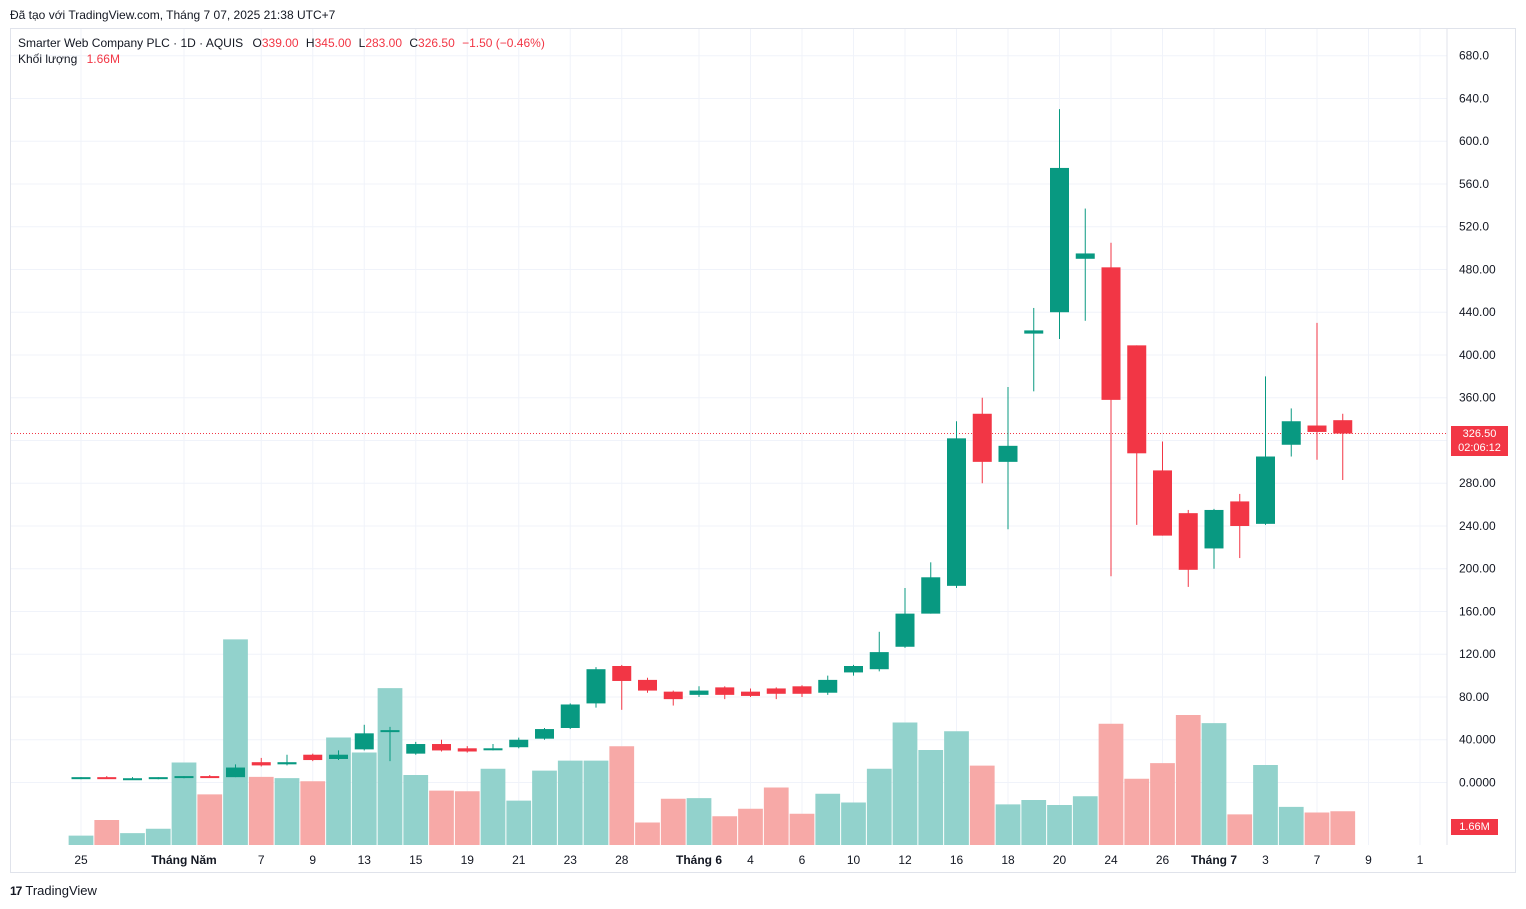 The width and height of the screenshot is (1526, 909). I want to click on open-label: O, so click(257, 43).